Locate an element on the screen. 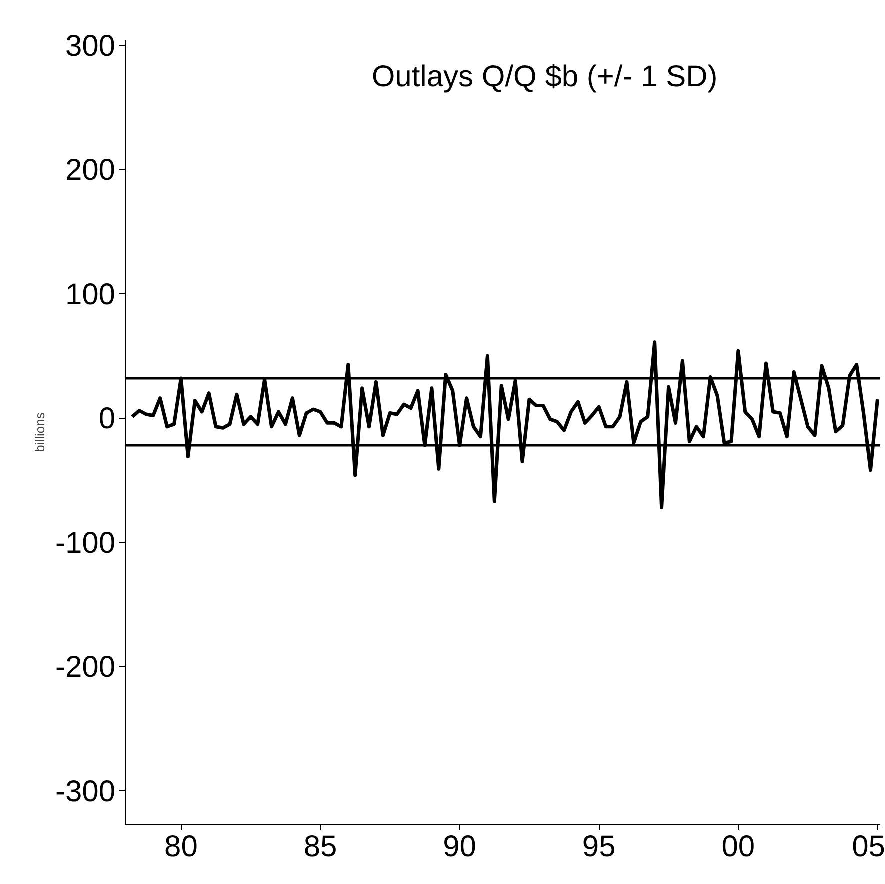 The height and width of the screenshot is (884, 885). x-tick-label: 80 is located at coordinates (181, 847).